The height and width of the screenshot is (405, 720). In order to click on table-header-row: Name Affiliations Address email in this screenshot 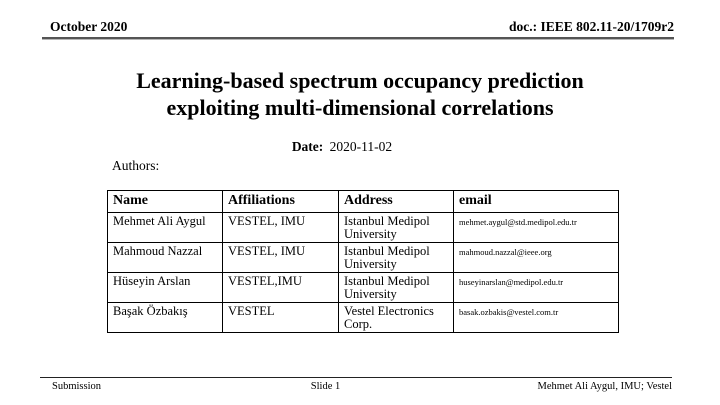, I will do `click(363, 201)`.